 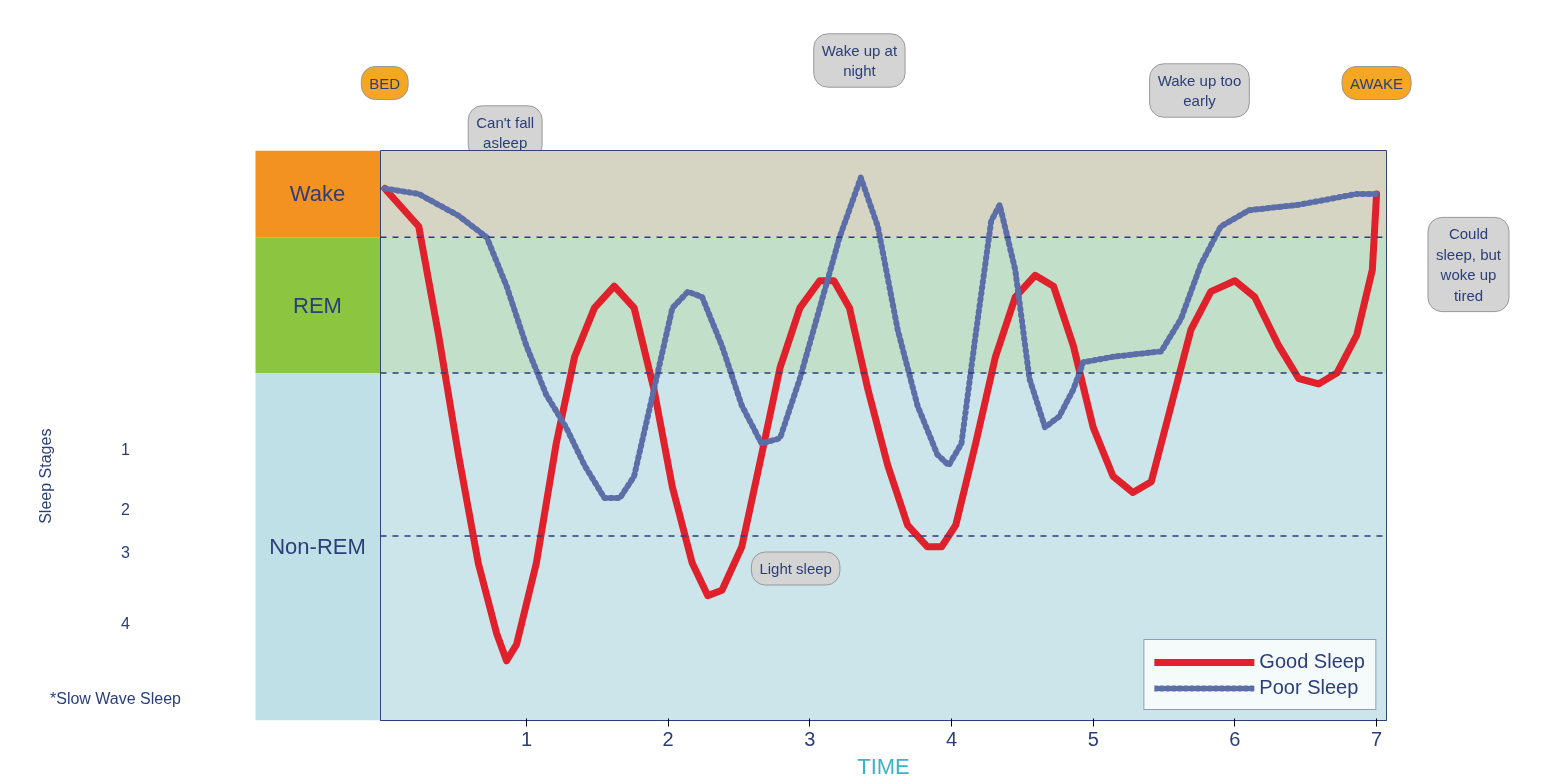 I want to click on text: BED, so click(x=385, y=83).